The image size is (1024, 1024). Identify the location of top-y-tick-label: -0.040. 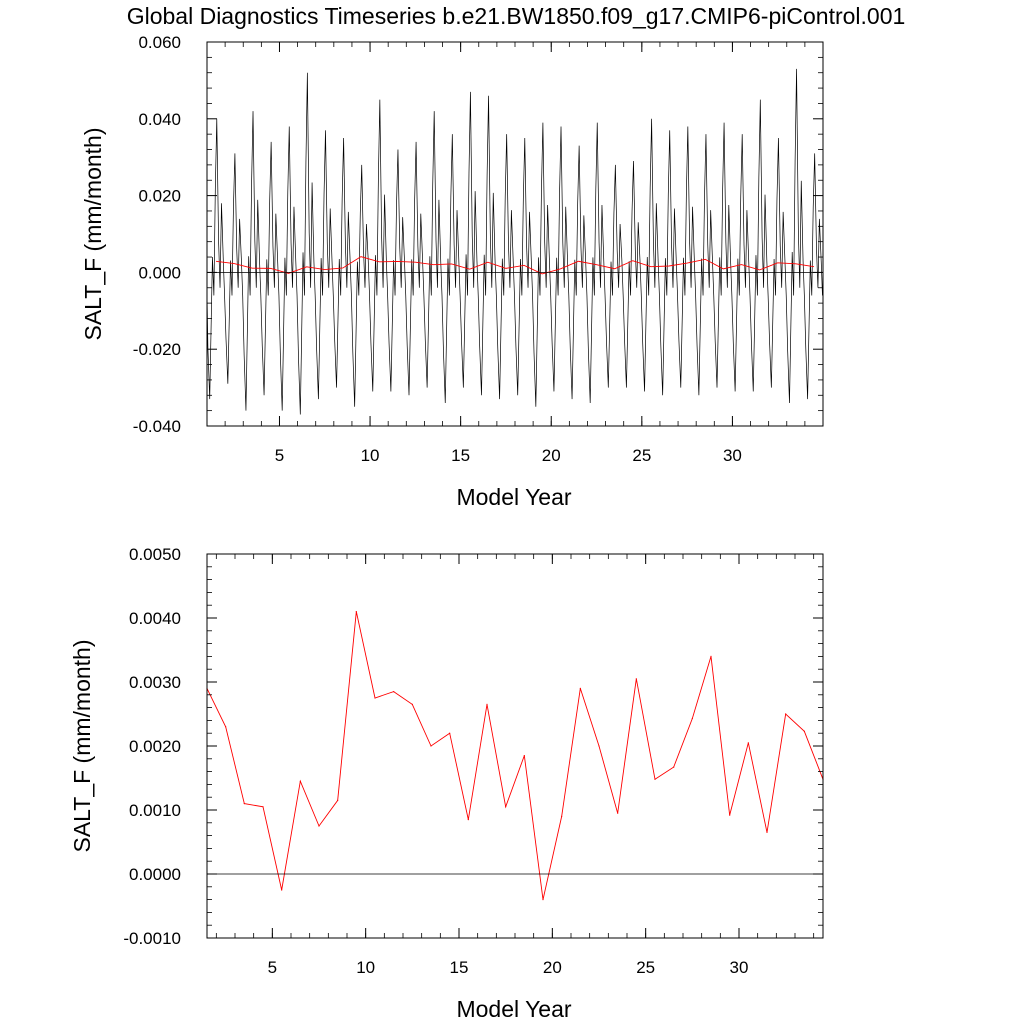
(157, 426).